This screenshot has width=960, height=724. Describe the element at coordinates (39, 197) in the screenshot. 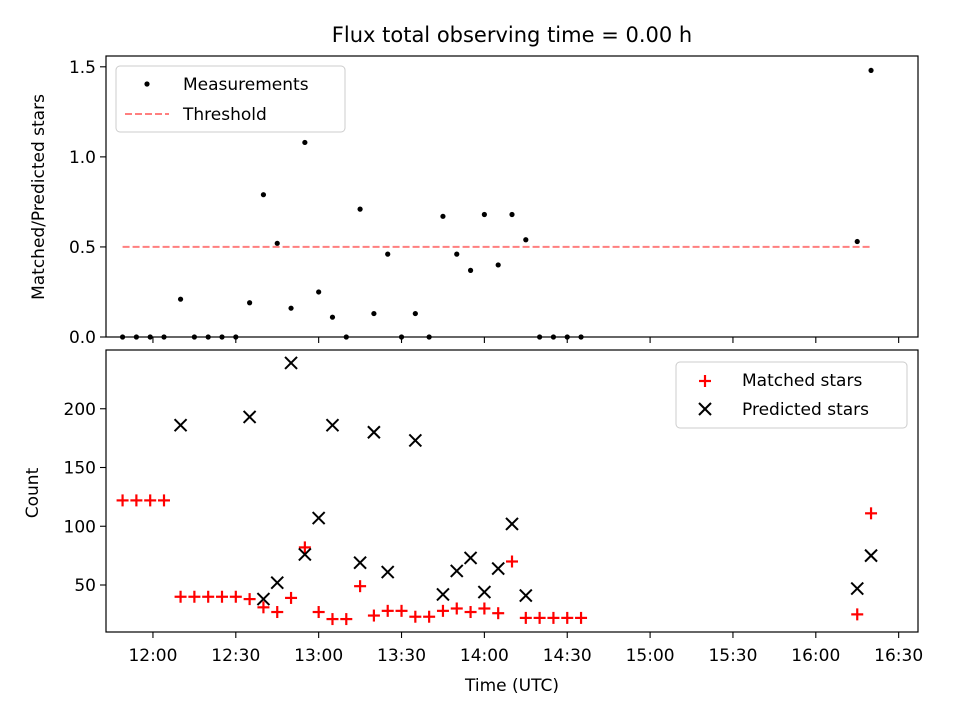

I see `top-ylabel: Matched/Predicted stars` at that location.